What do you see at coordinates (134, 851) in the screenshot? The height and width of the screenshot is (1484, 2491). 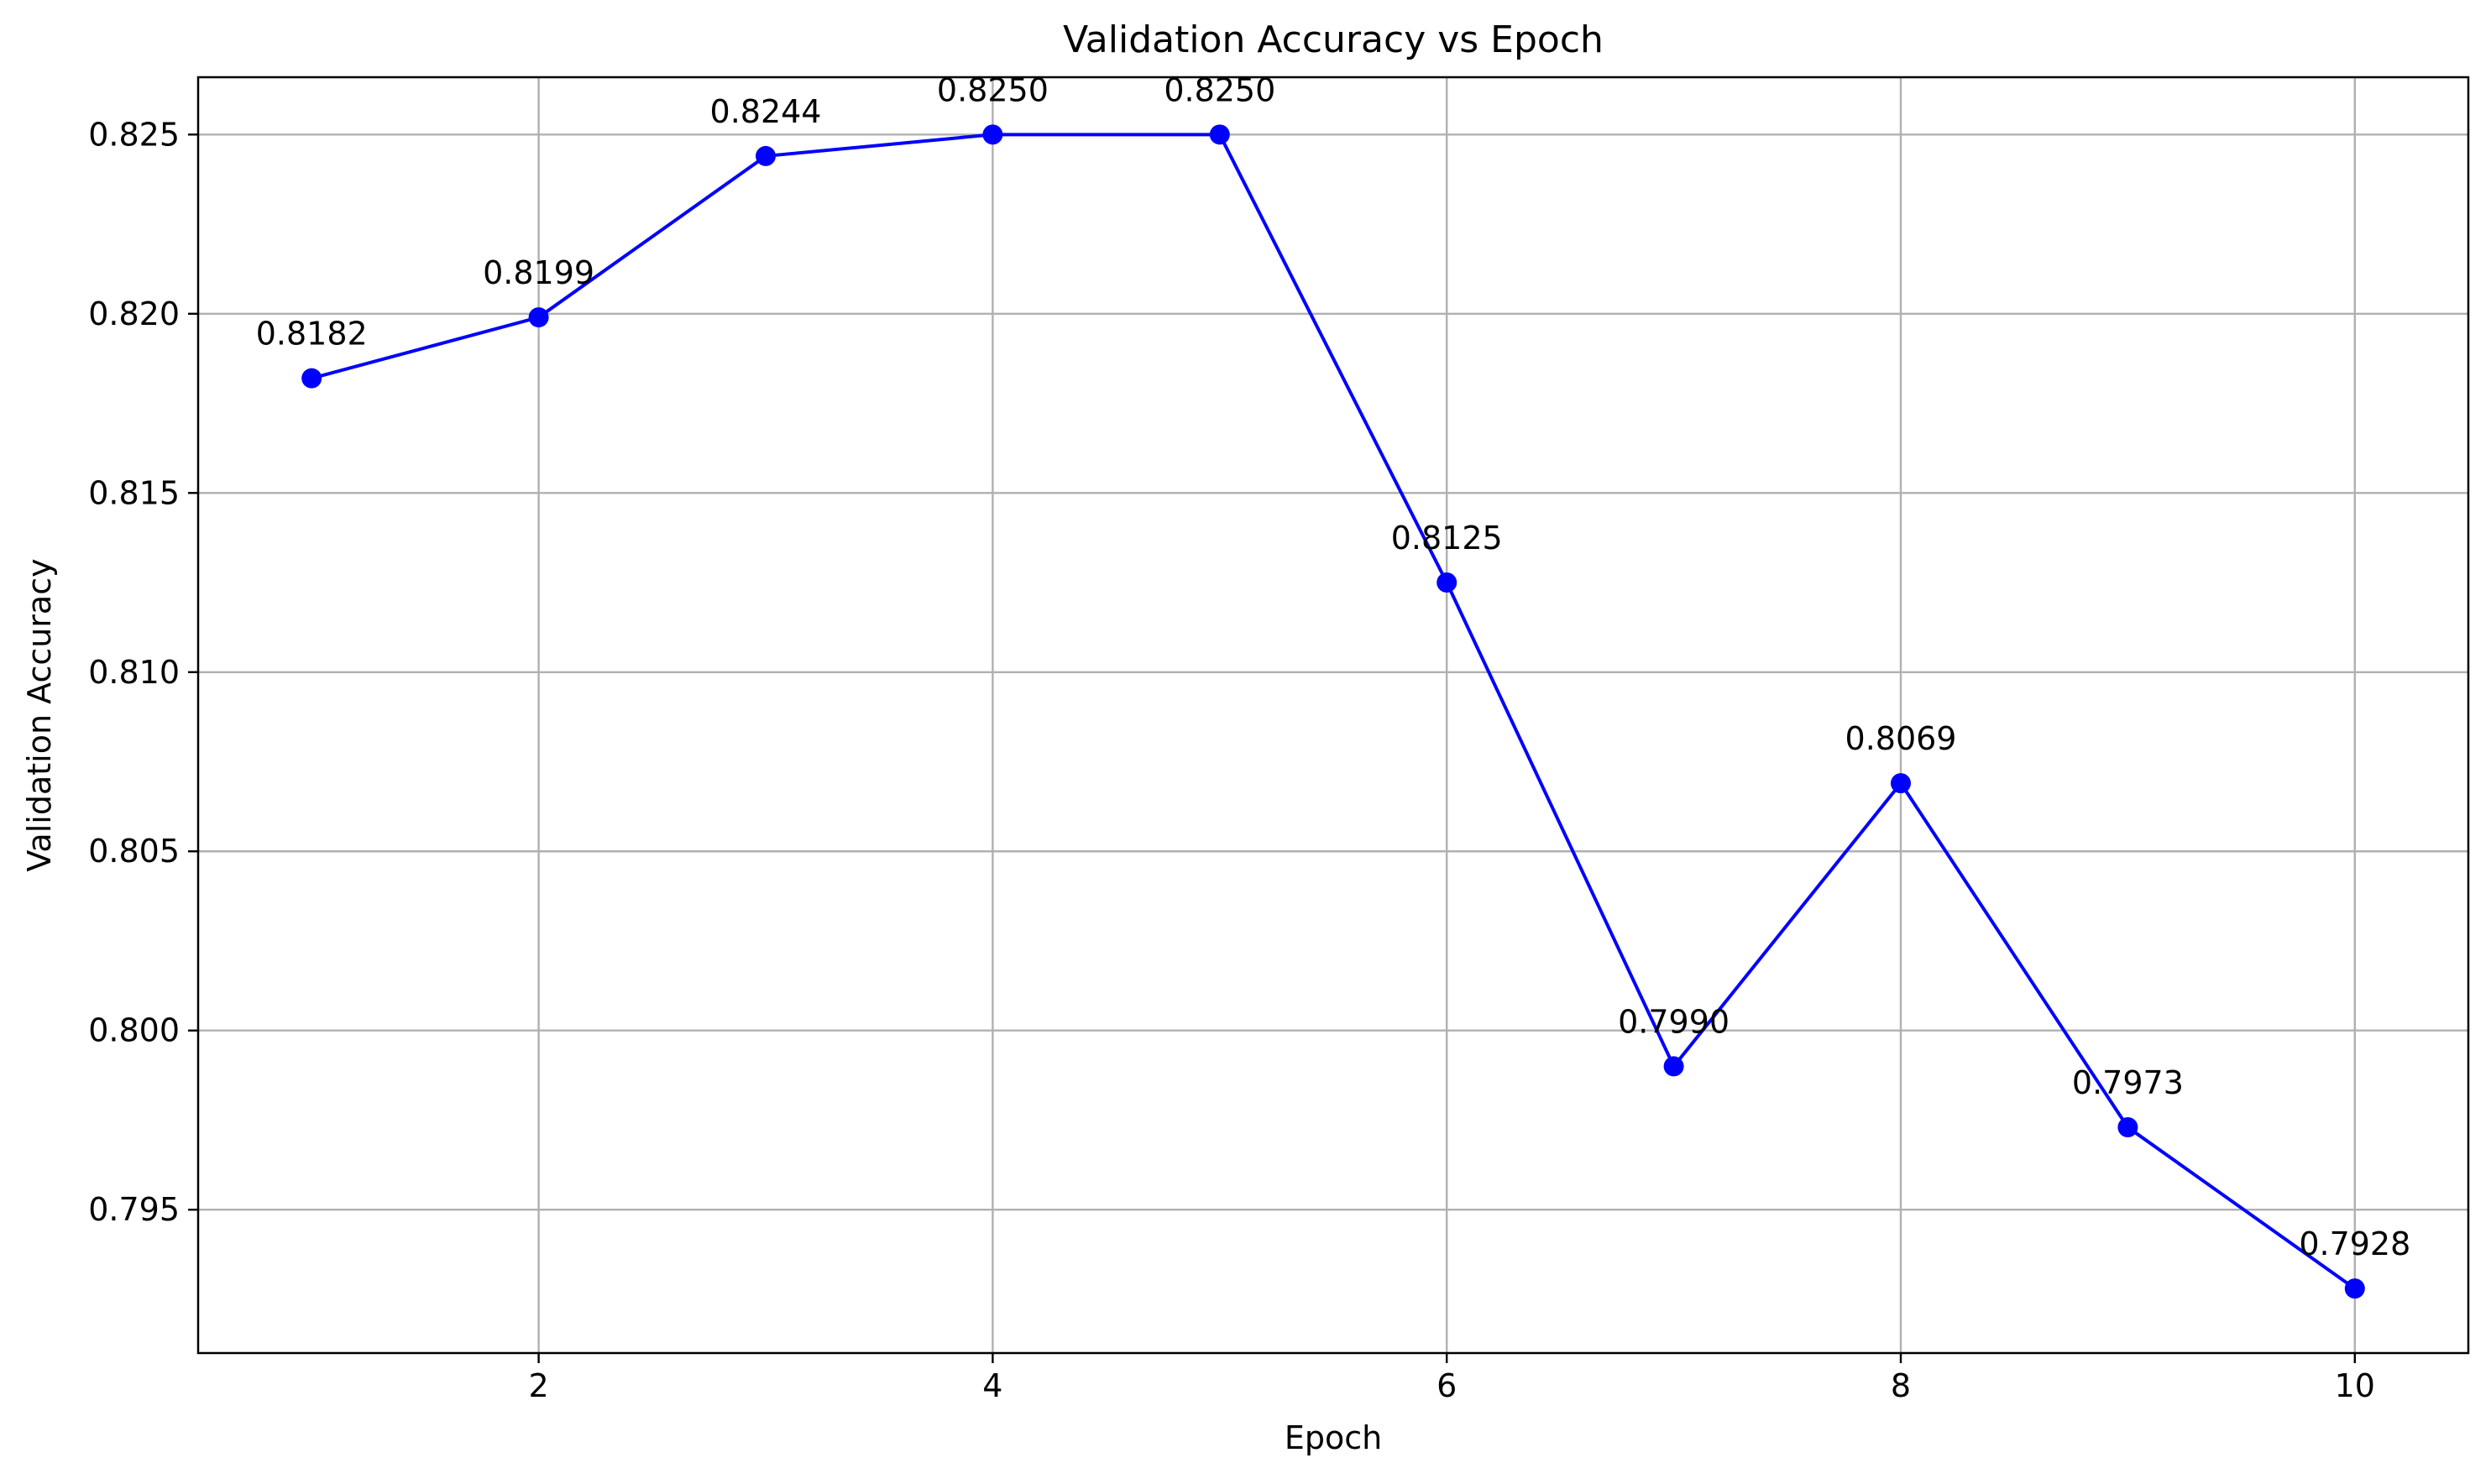 I see `y-tick-label: 0.805` at bounding box center [134, 851].